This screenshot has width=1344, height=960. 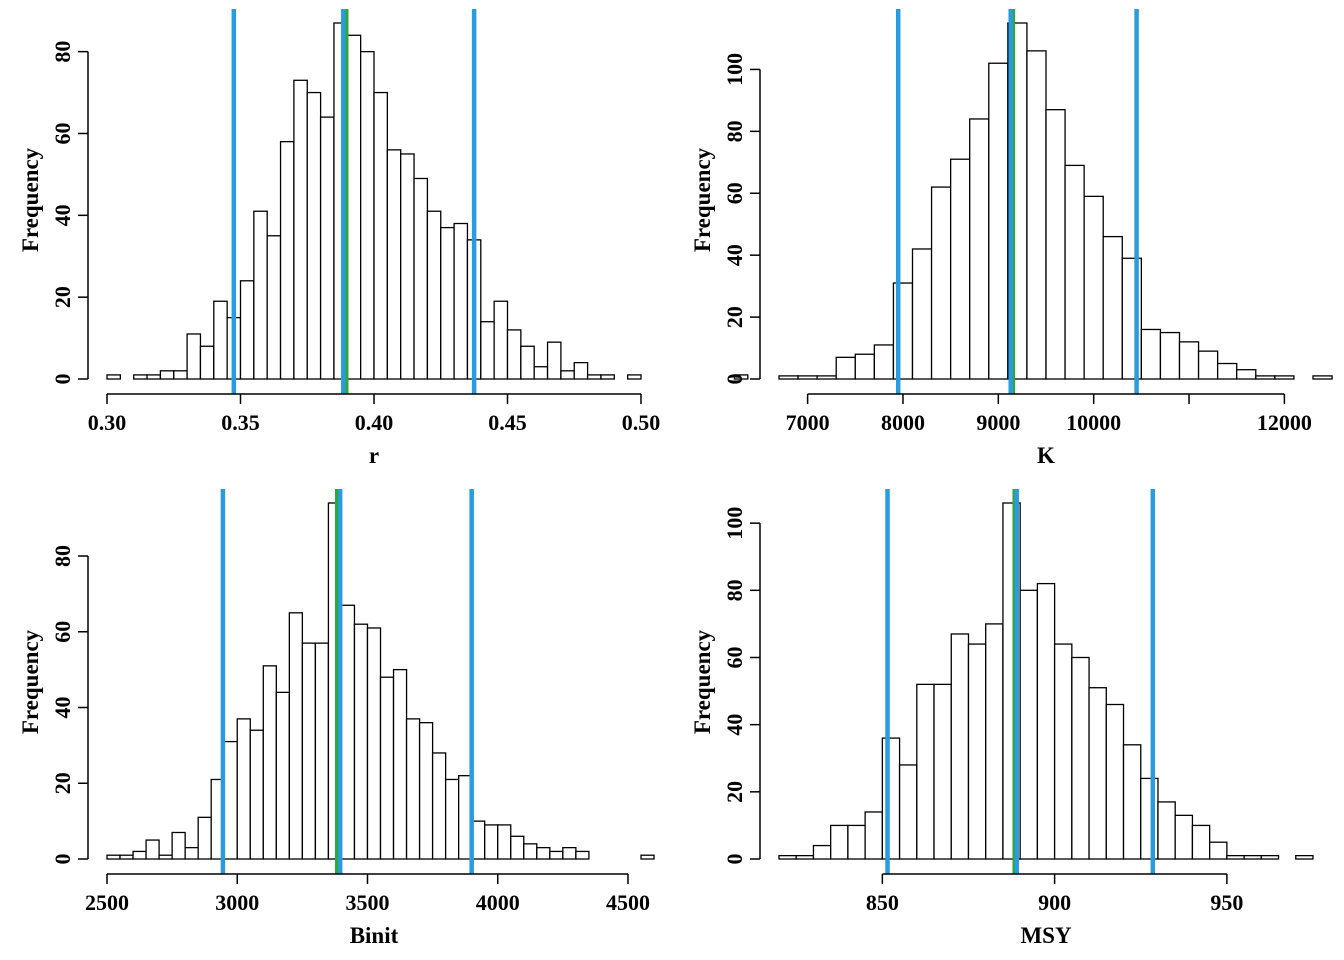 I want to click on x-axis-title: r, so click(x=374, y=455).